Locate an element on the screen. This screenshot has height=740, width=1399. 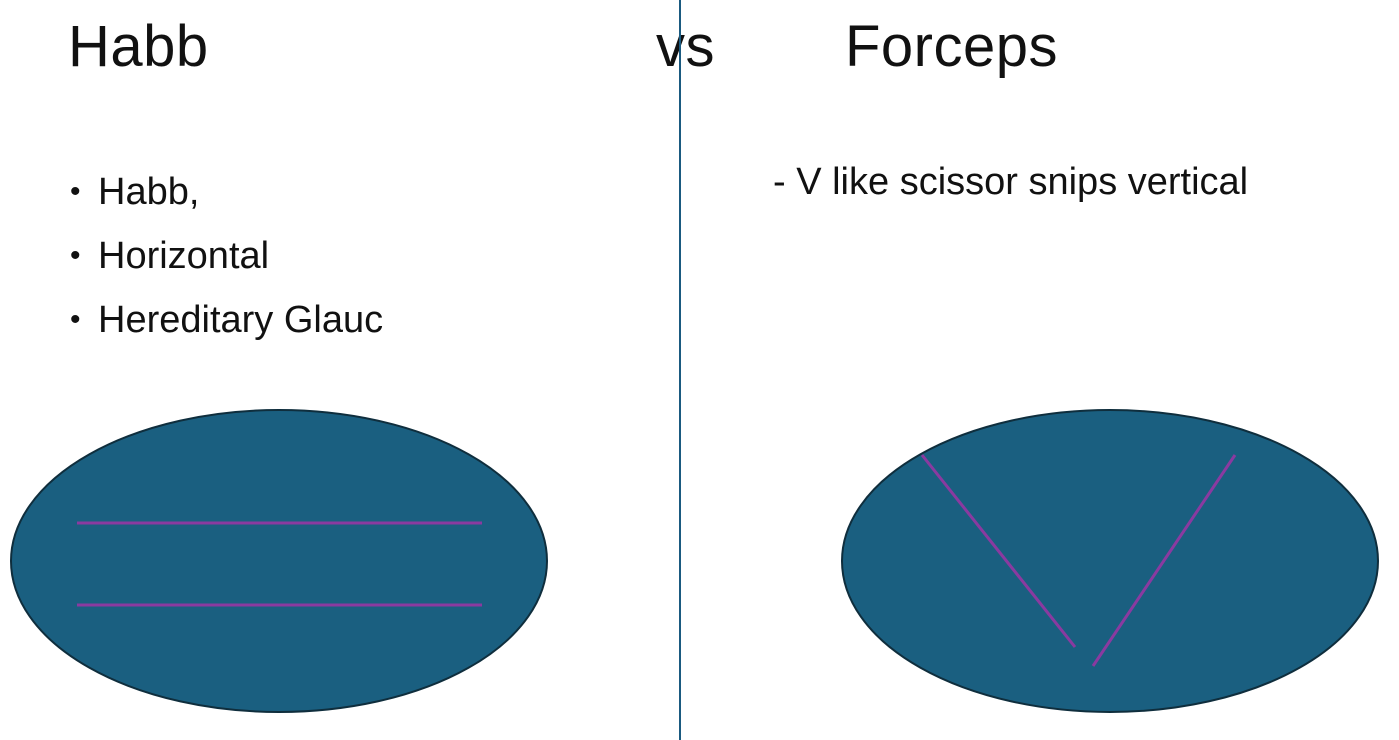
bullet-text: Horizontal is located at coordinates (184, 256).